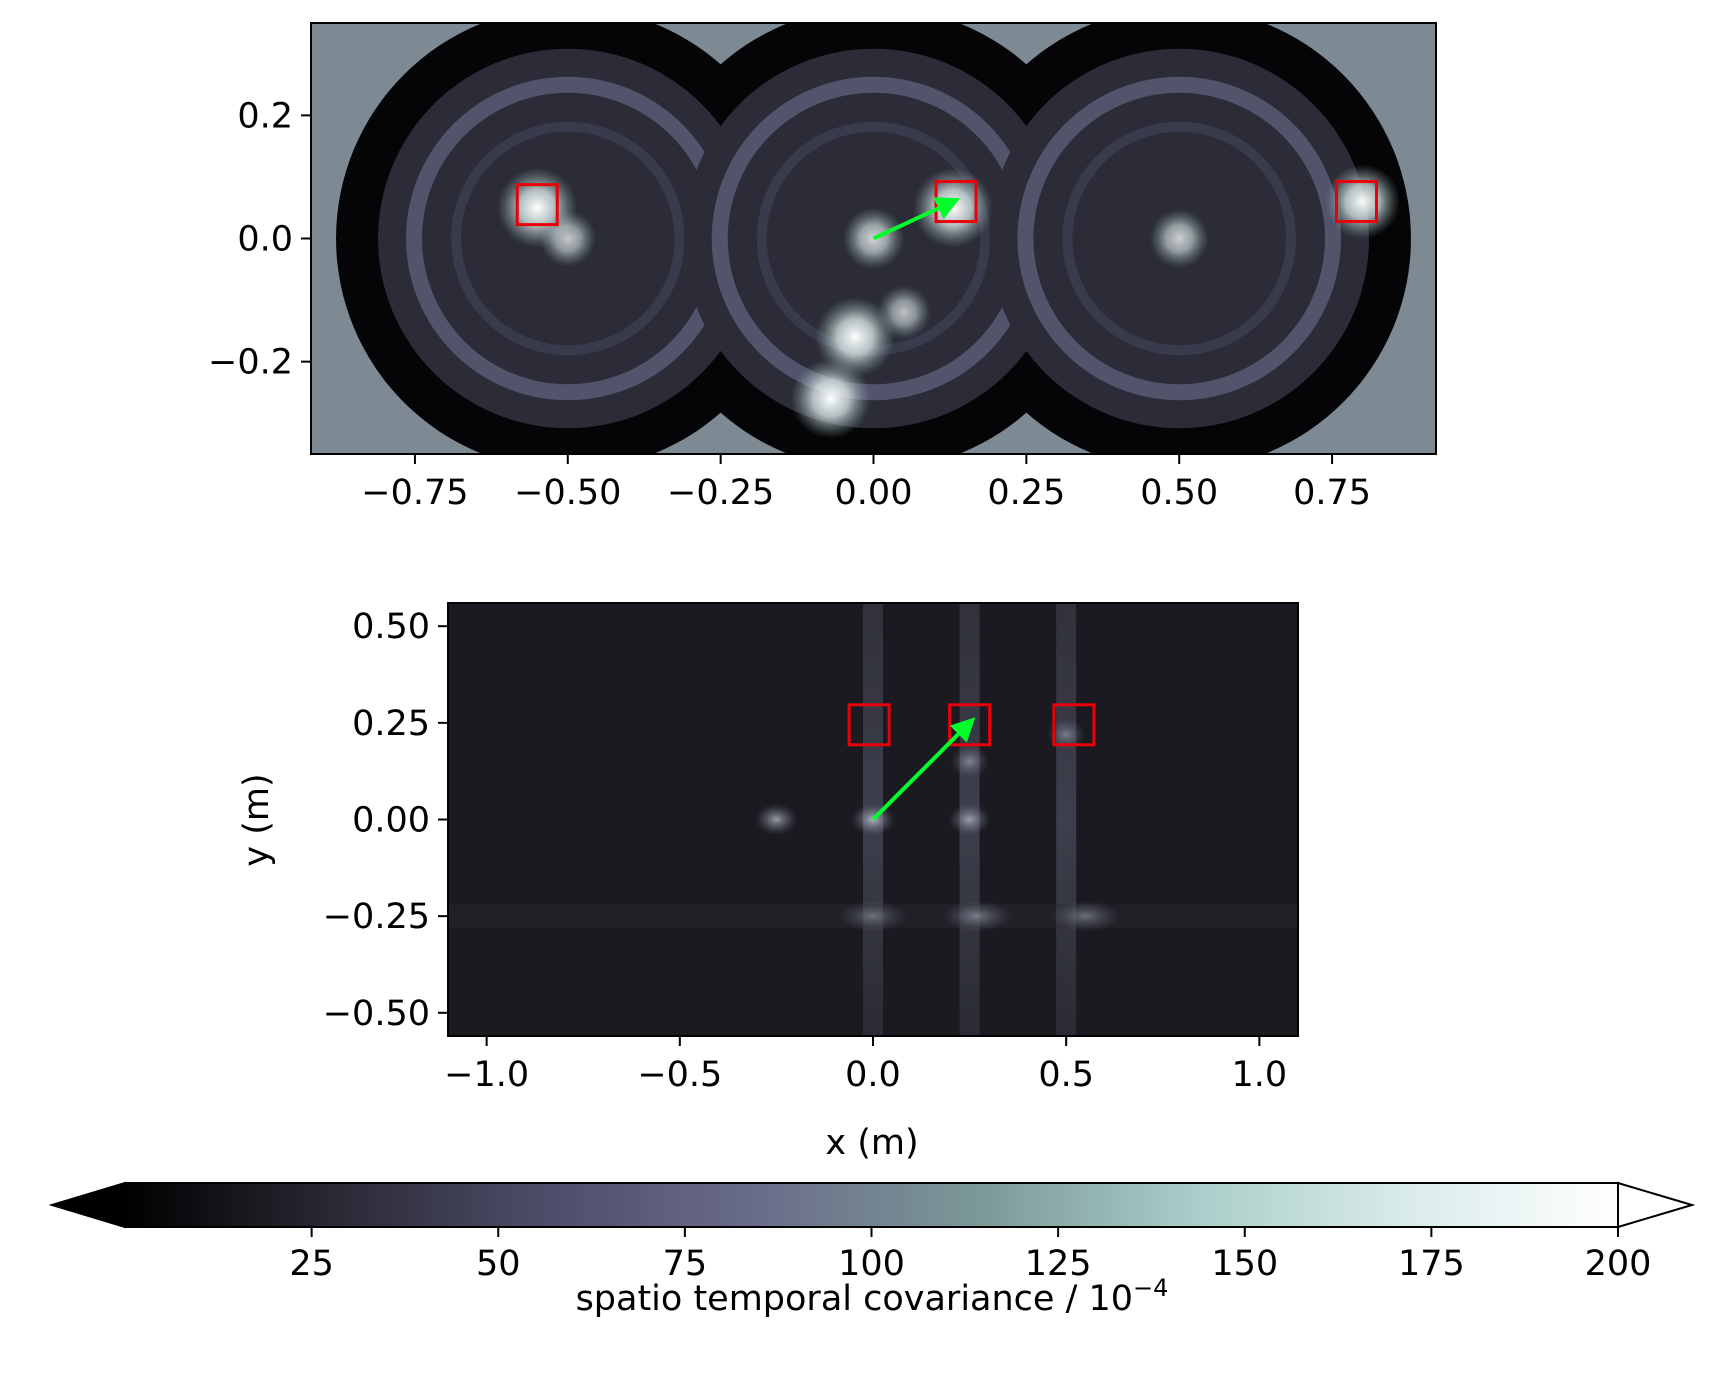 Image resolution: width=1734 pixels, height=1398 pixels. I want to click on x-axis-label: x (m), so click(871, 1143).